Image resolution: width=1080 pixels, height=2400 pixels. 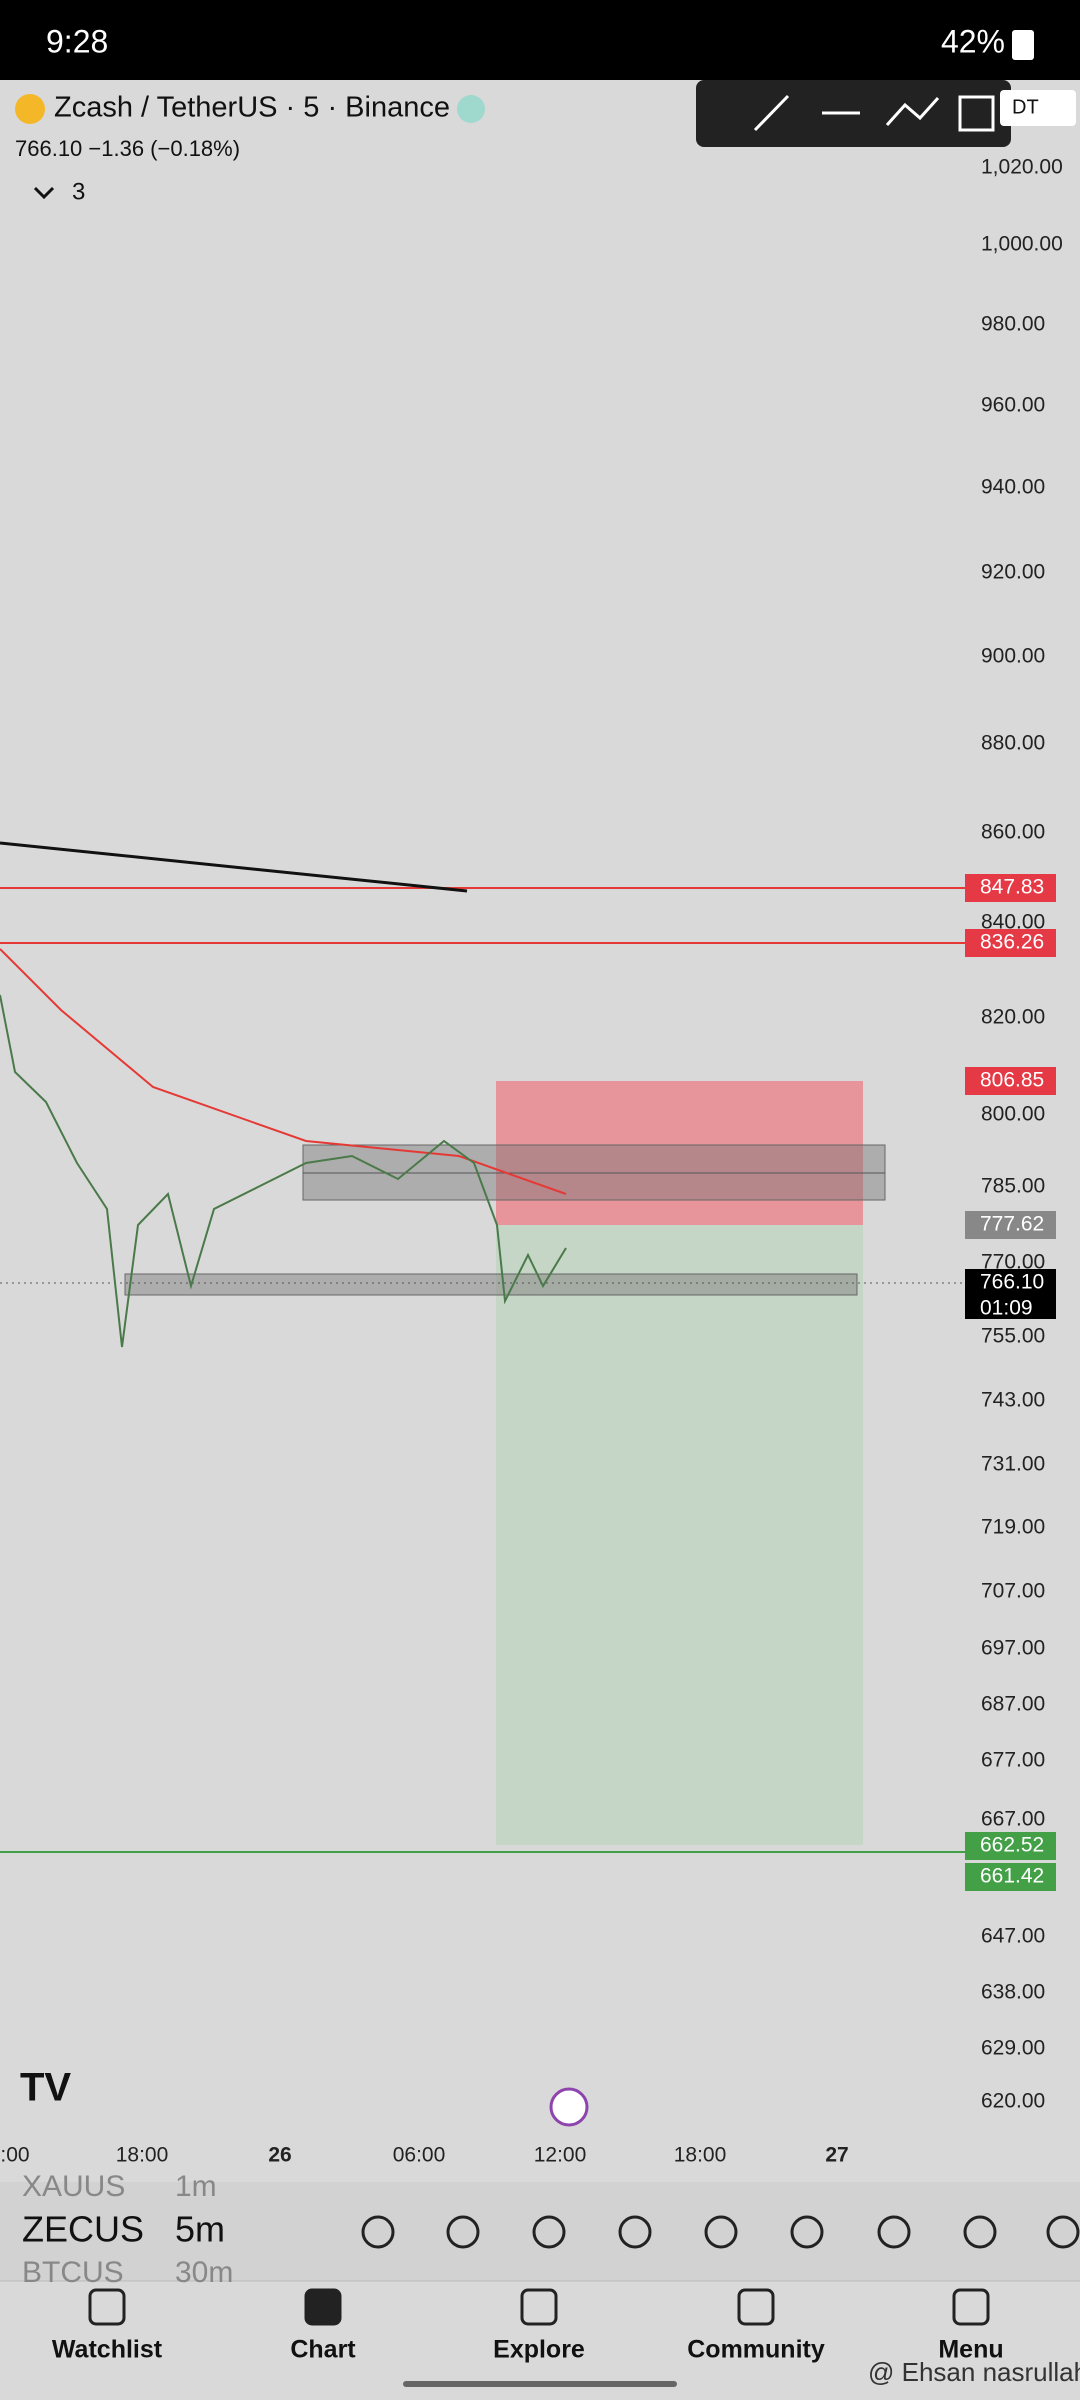 I want to click on price-label: 667.00, so click(x=1013, y=1819).